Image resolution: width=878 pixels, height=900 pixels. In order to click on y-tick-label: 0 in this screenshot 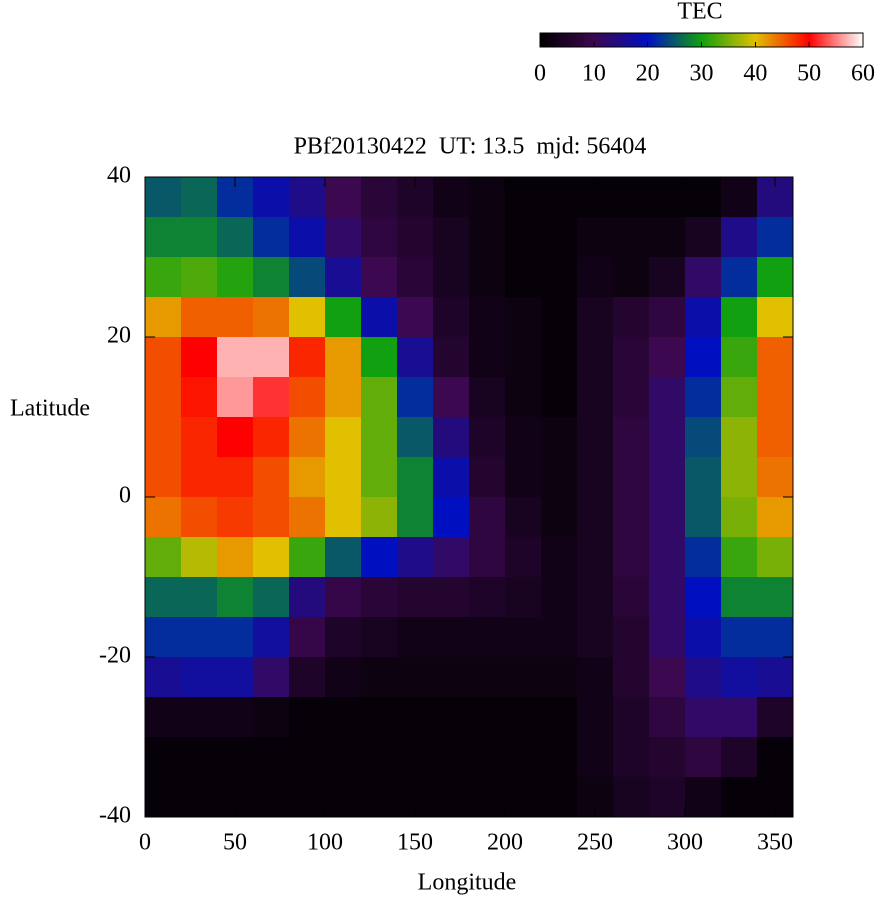, I will do `click(125, 496)`.